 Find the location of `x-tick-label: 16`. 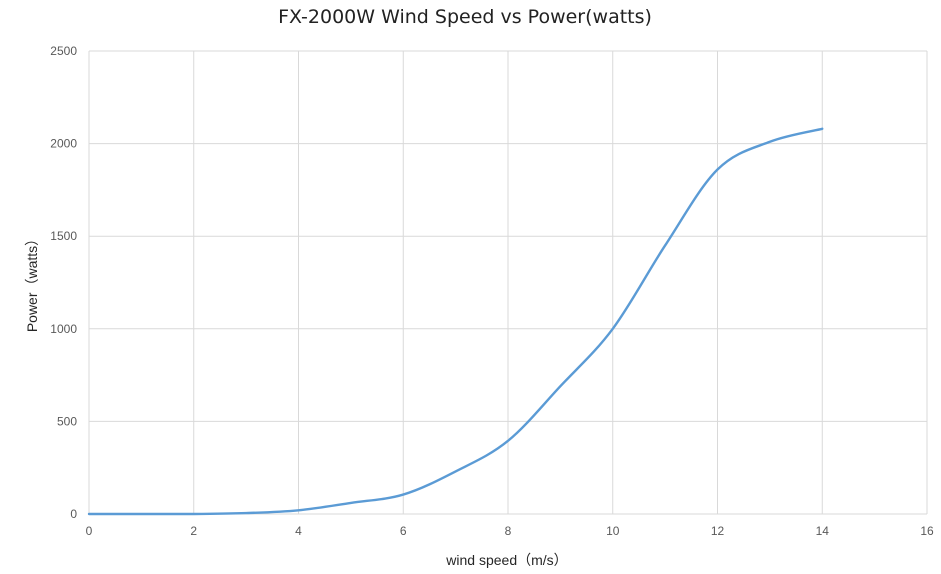

x-tick-label: 16 is located at coordinates (927, 531).